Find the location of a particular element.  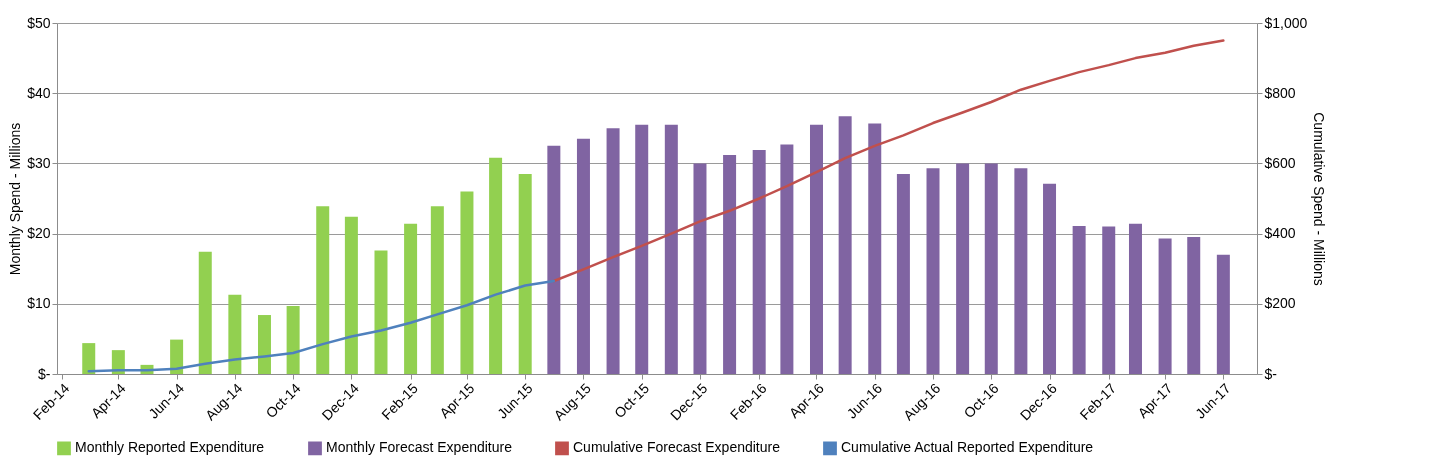

legend-label: Monthly Reported Expenditure is located at coordinates (170, 447).